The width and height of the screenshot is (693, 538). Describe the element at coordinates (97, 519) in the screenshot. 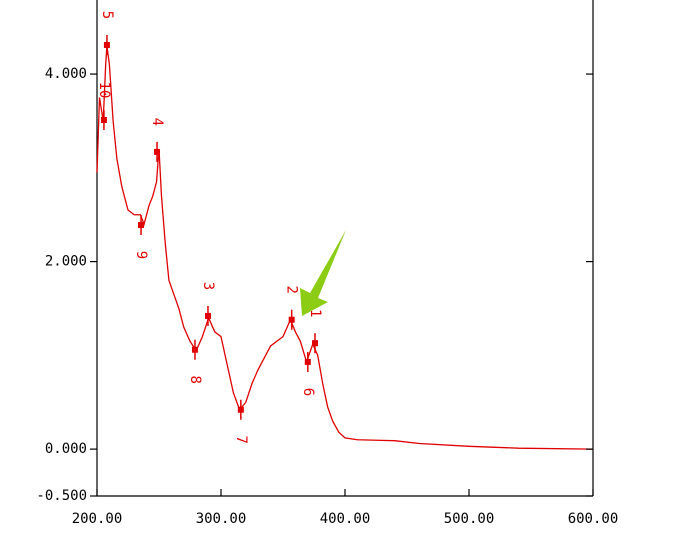

I see `x-tick-label: 200.00` at that location.